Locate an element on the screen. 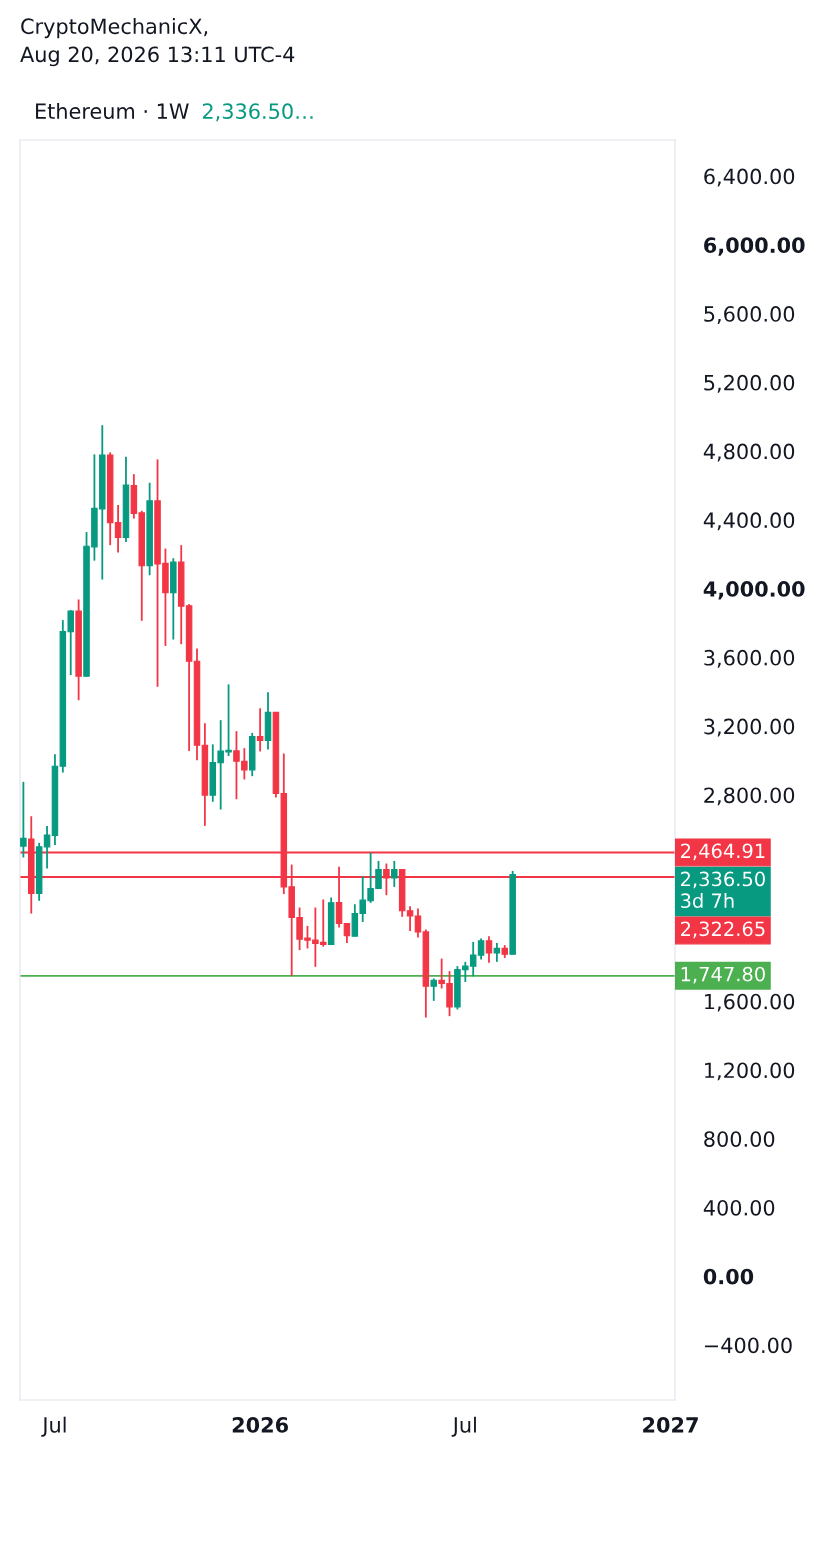  y-tick-label: 6,400.00 is located at coordinates (749, 177).